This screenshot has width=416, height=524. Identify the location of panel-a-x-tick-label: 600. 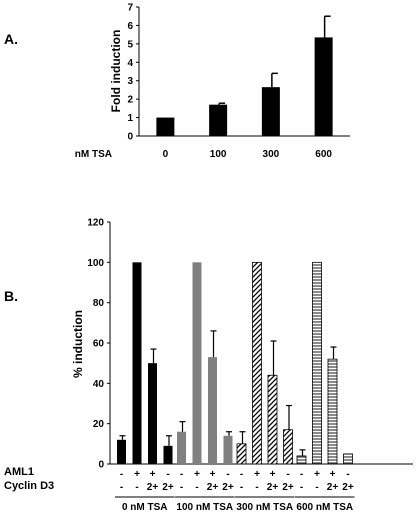
(323, 154).